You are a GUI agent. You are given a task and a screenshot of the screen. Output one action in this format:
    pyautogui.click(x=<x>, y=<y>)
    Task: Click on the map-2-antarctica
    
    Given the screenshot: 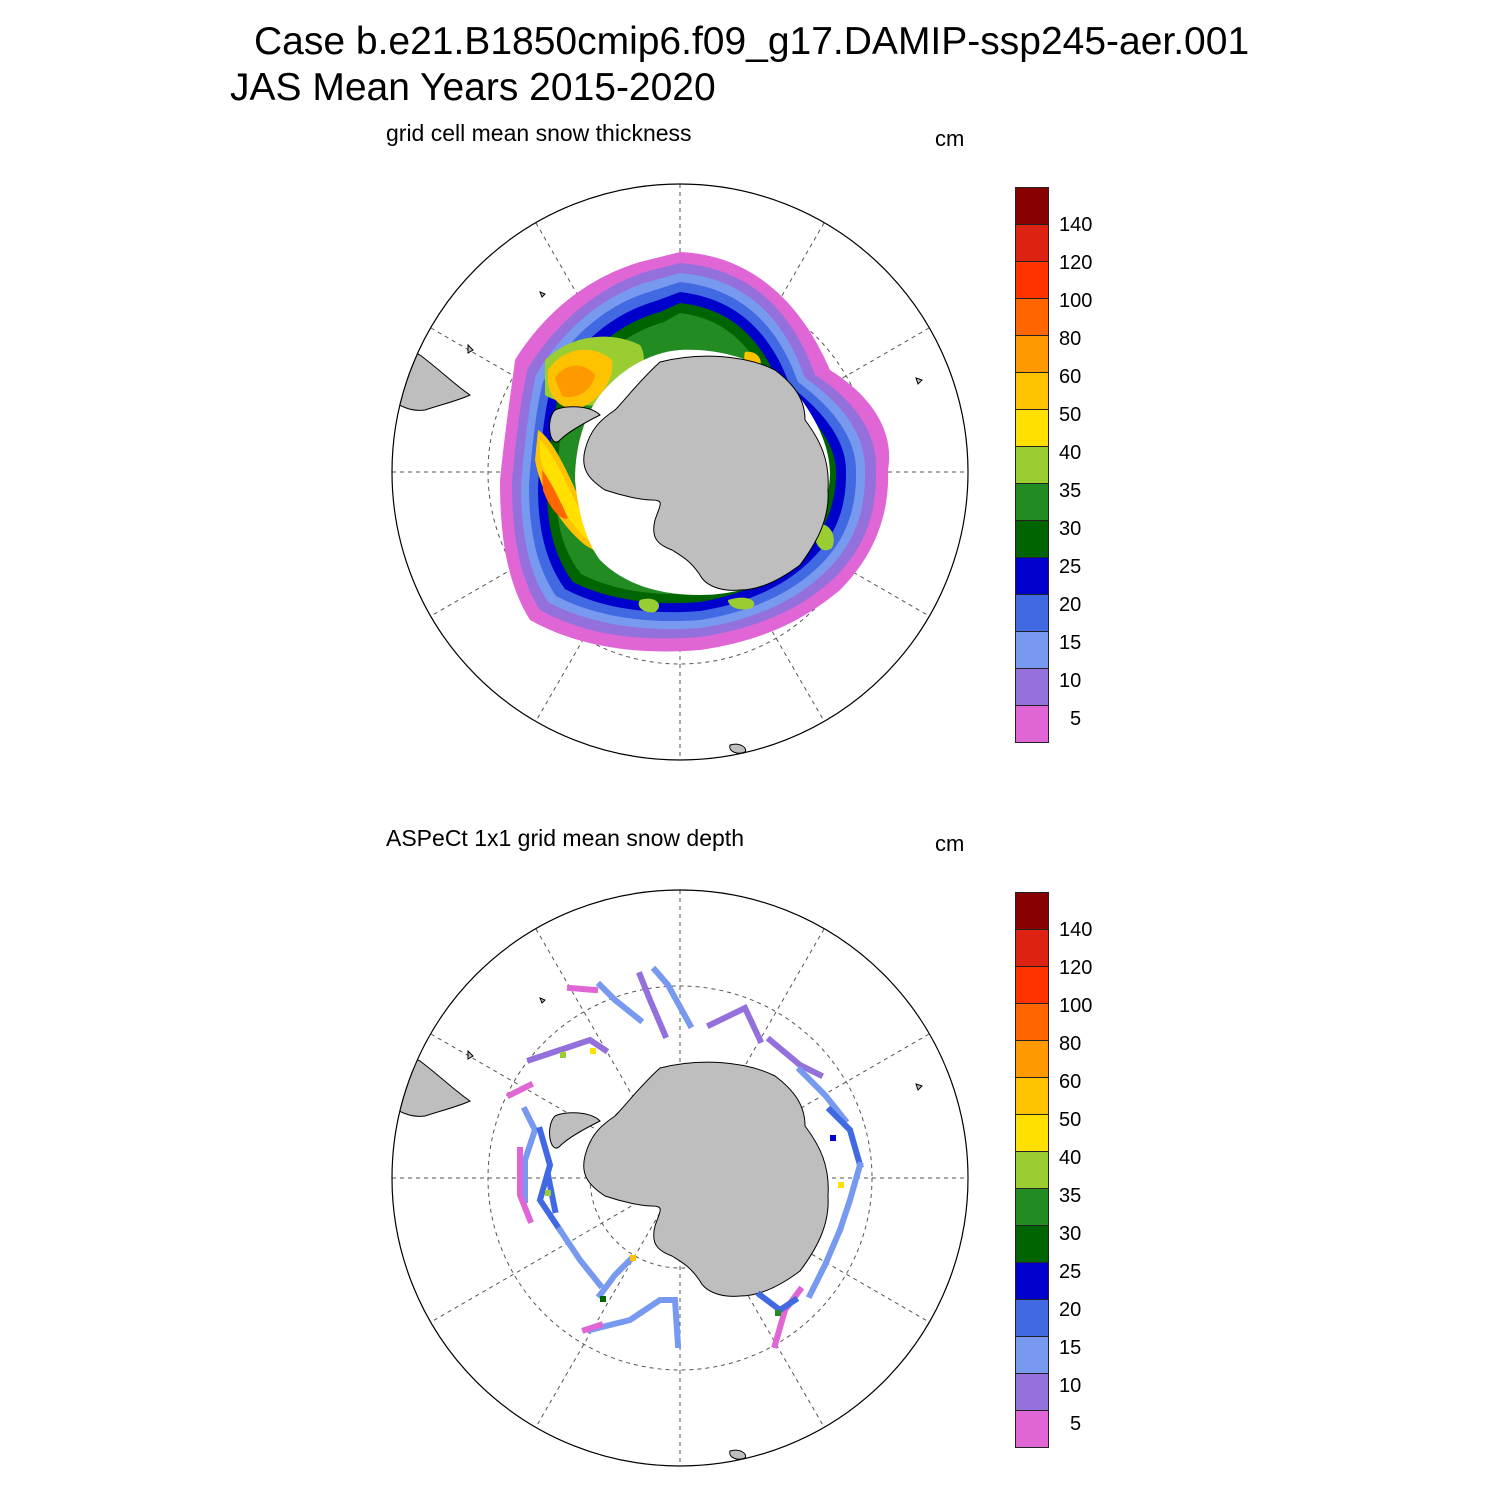 What is the action you would take?
    pyautogui.click(x=689, y=1179)
    